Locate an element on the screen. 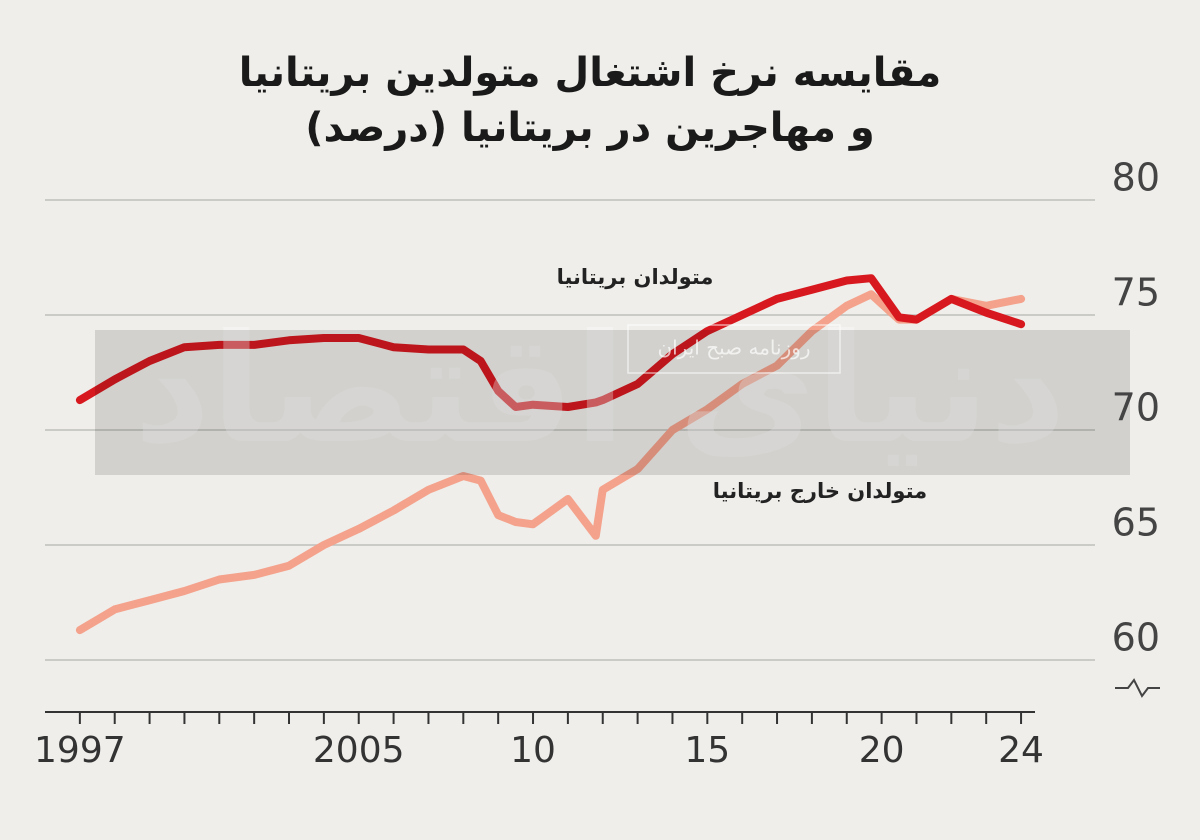 The width and height of the screenshot is (1200, 840). series-label: متولدان خارج بریتانیا is located at coordinates (820, 491).